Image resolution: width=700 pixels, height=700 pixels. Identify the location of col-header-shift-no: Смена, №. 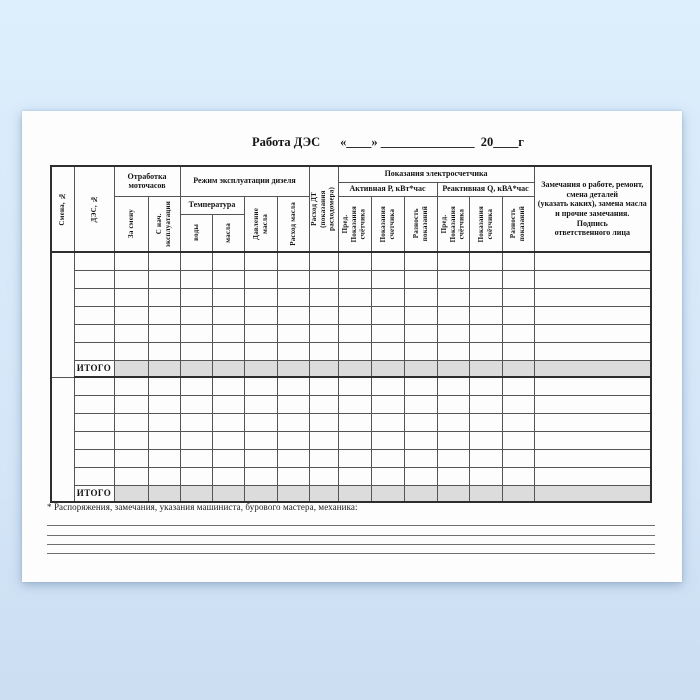
(62, 209).